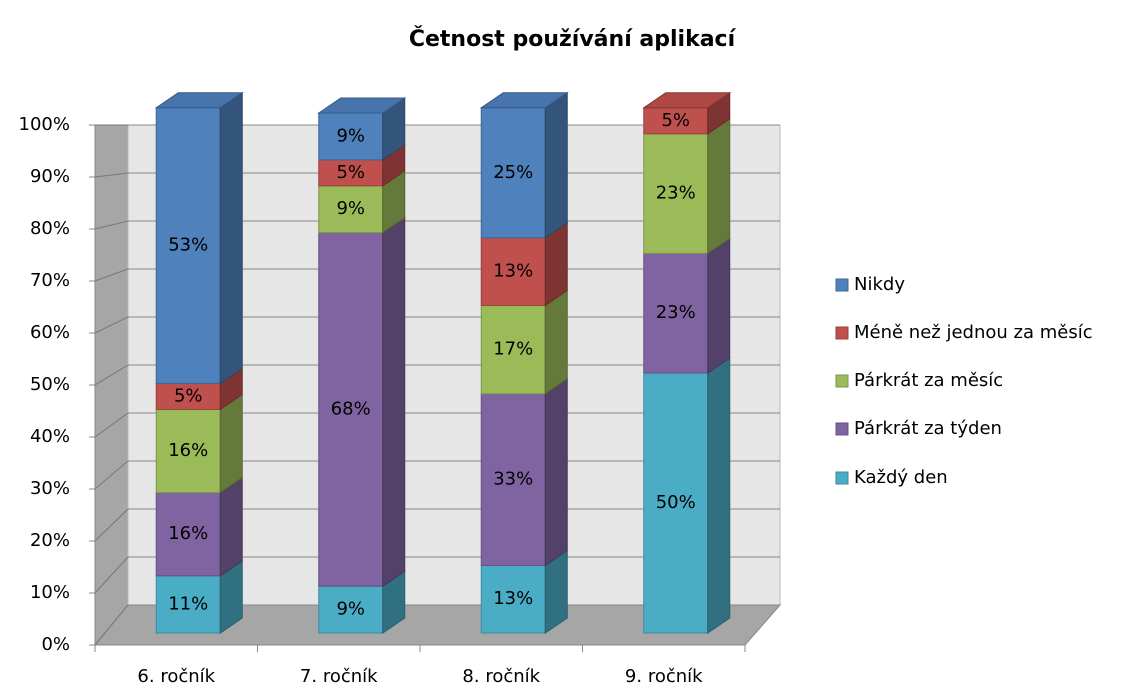 This screenshot has width=1144, height=691. I want to click on legend-label: Párkrát za týden, so click(928, 428).